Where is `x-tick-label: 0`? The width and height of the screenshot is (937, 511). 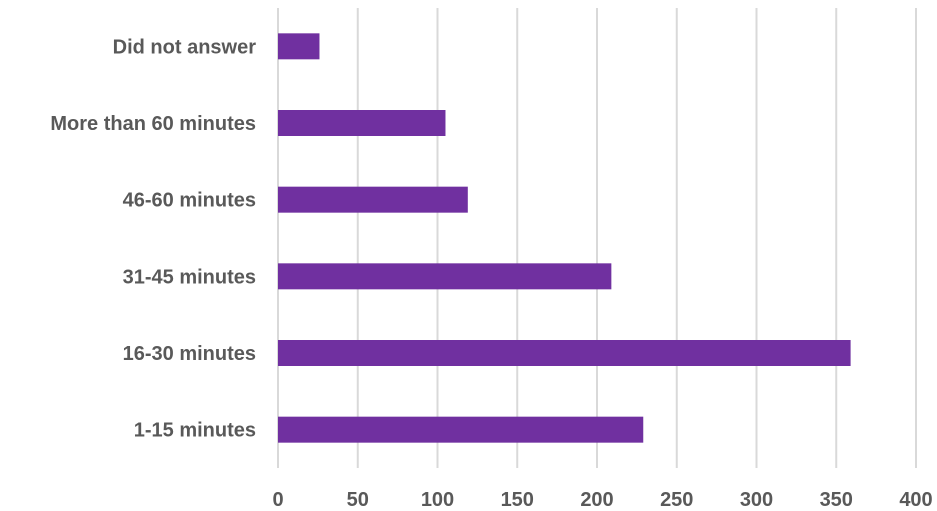
x-tick-label: 0 is located at coordinates (277, 500).